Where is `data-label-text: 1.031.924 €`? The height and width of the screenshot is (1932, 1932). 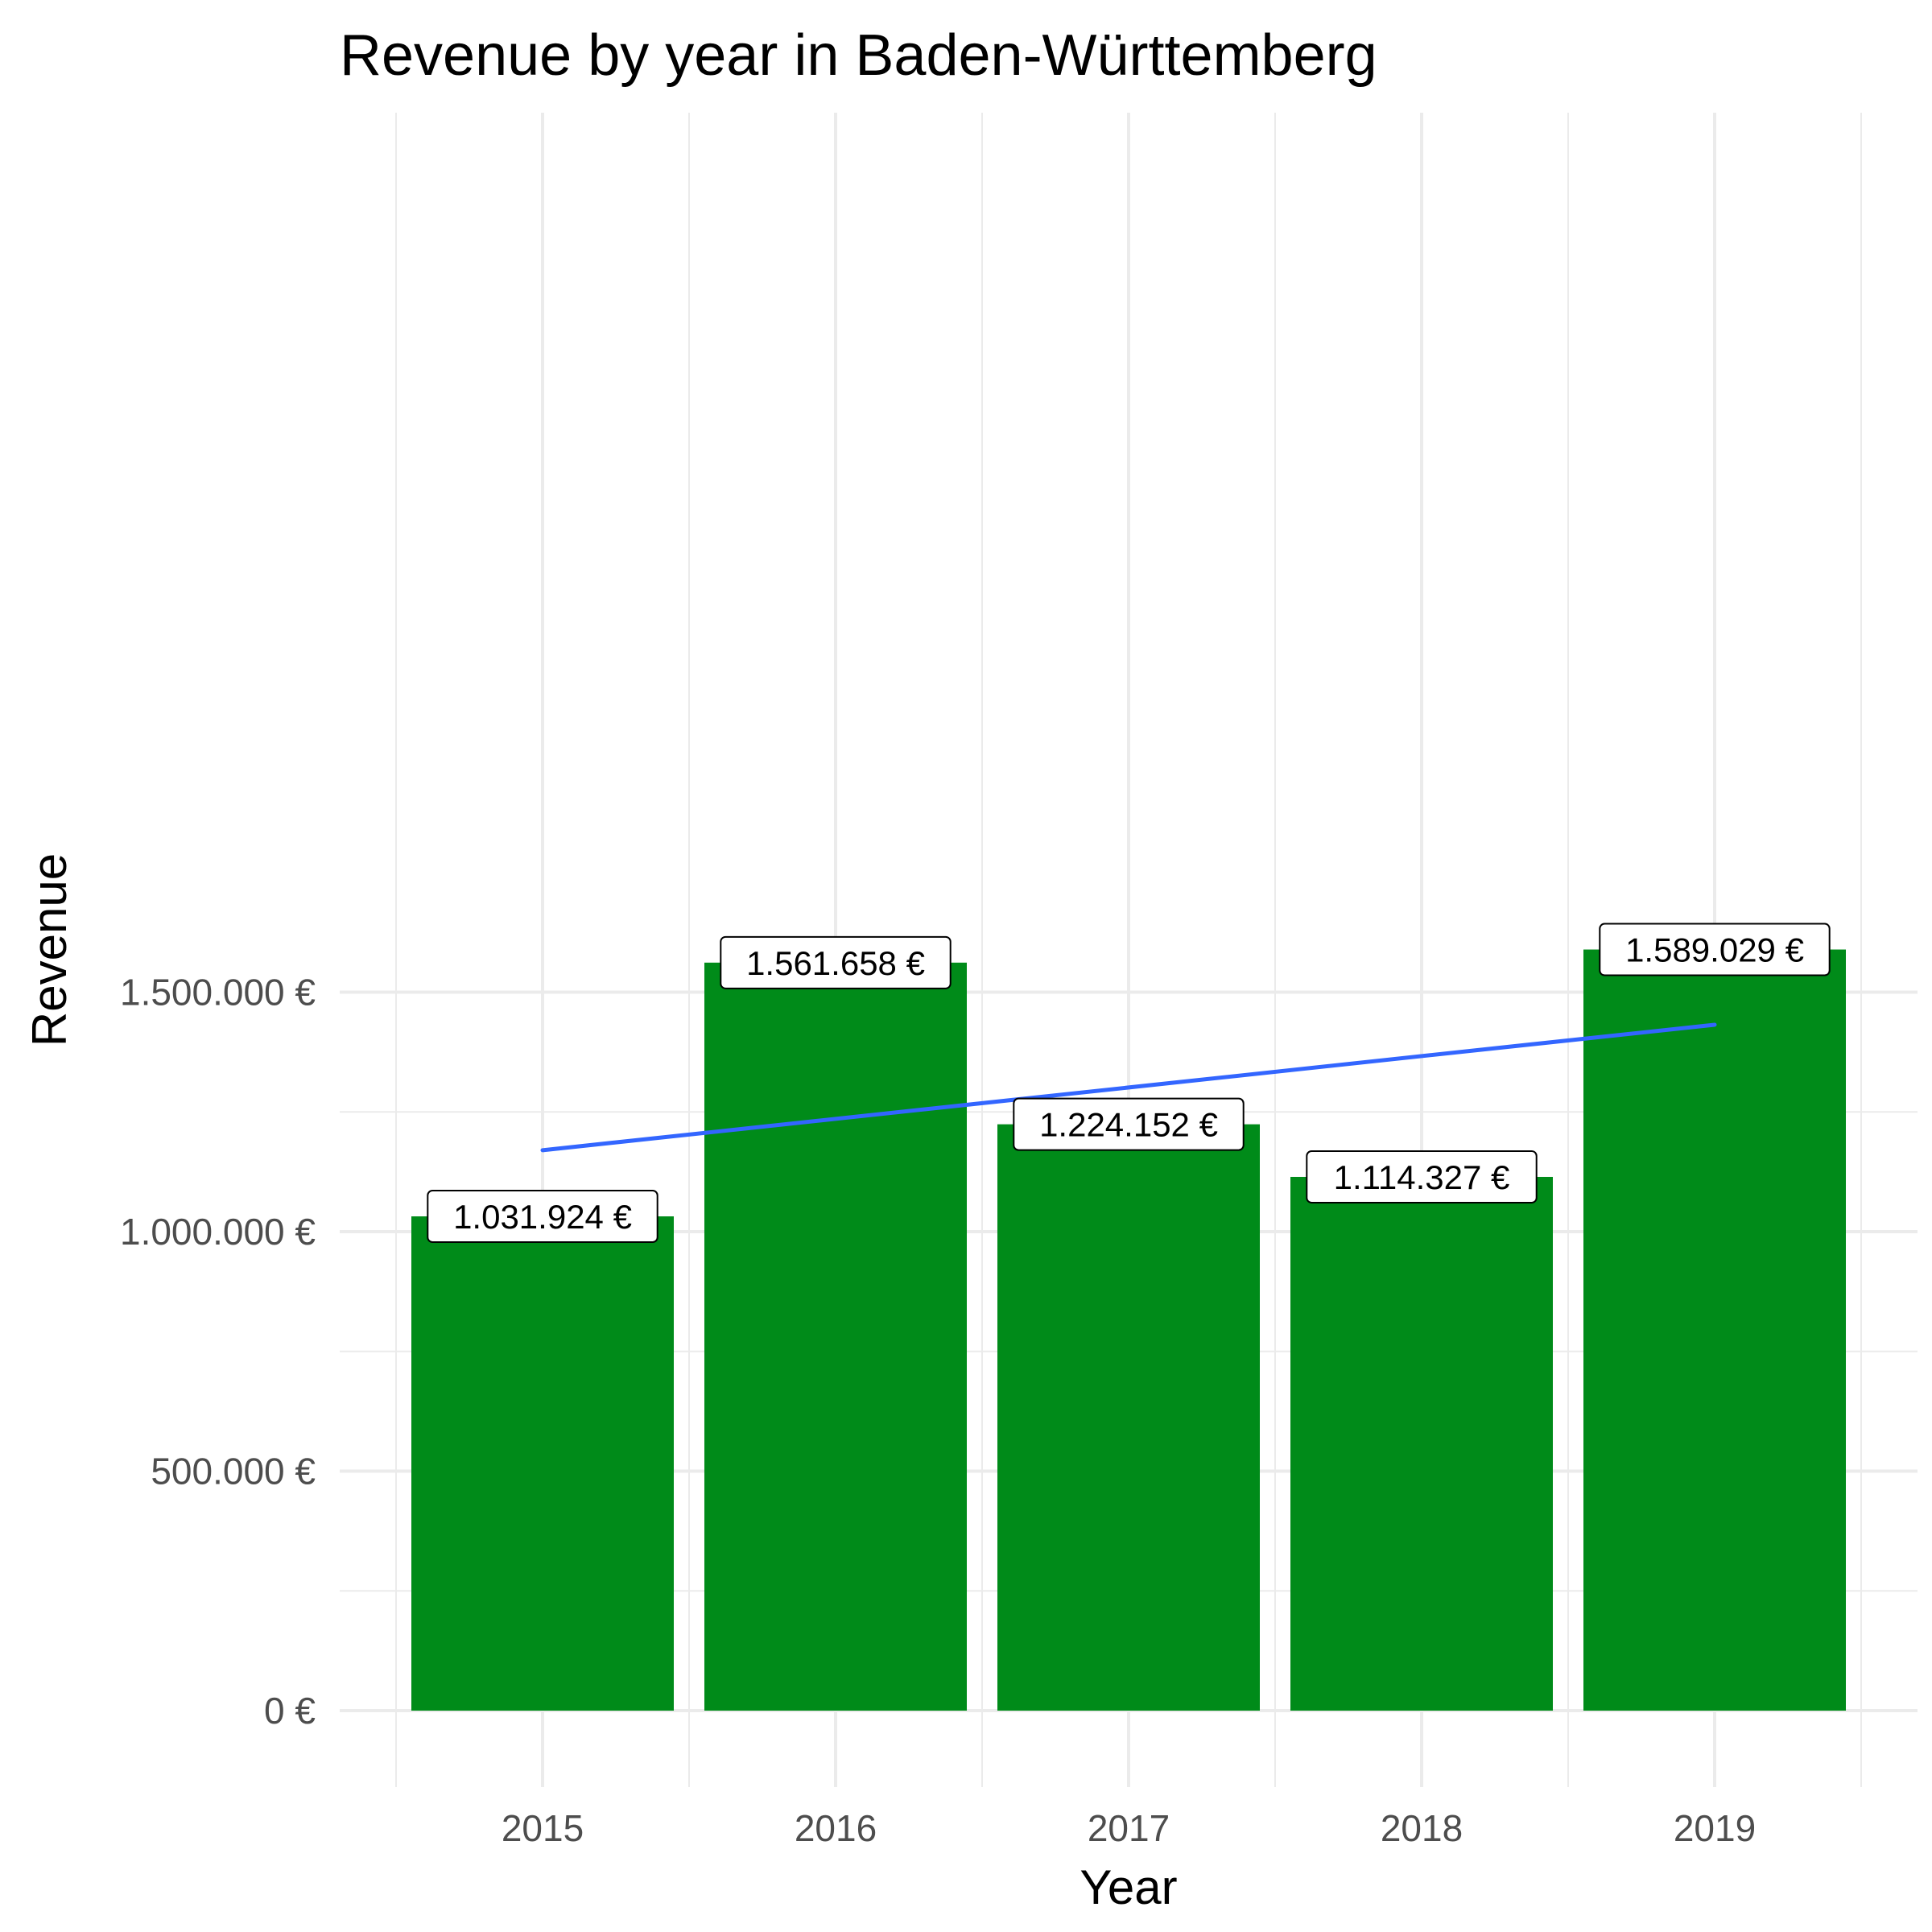
data-label-text: 1.031.924 € is located at coordinates (542, 1217).